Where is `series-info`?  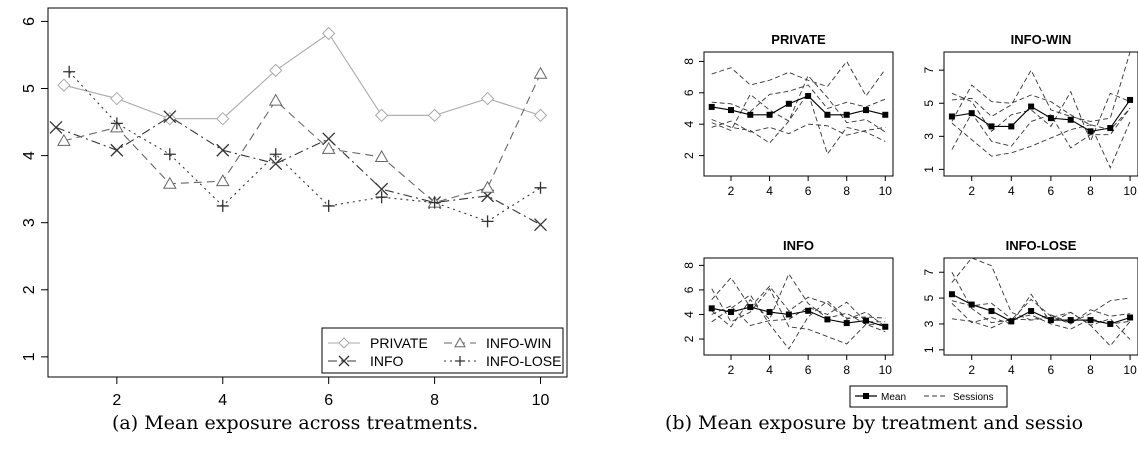
series-info is located at coordinates (298, 171).